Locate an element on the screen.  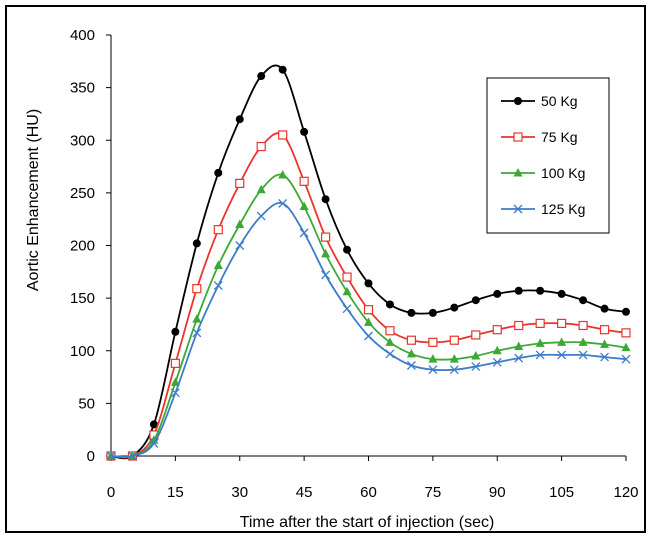
x-tick-label: 75 is located at coordinates (433, 492).